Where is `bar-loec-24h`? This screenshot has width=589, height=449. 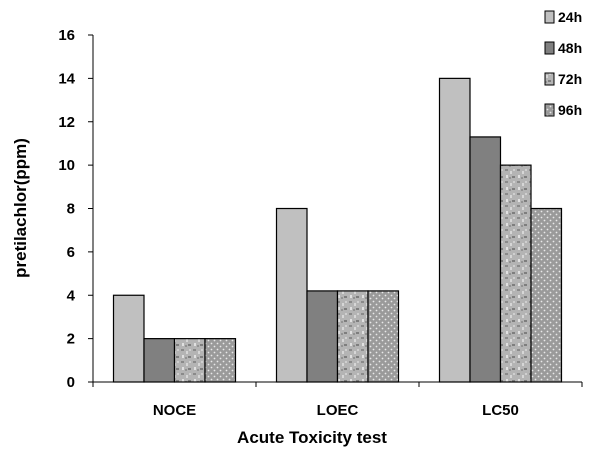
bar-loec-24h is located at coordinates (291, 295).